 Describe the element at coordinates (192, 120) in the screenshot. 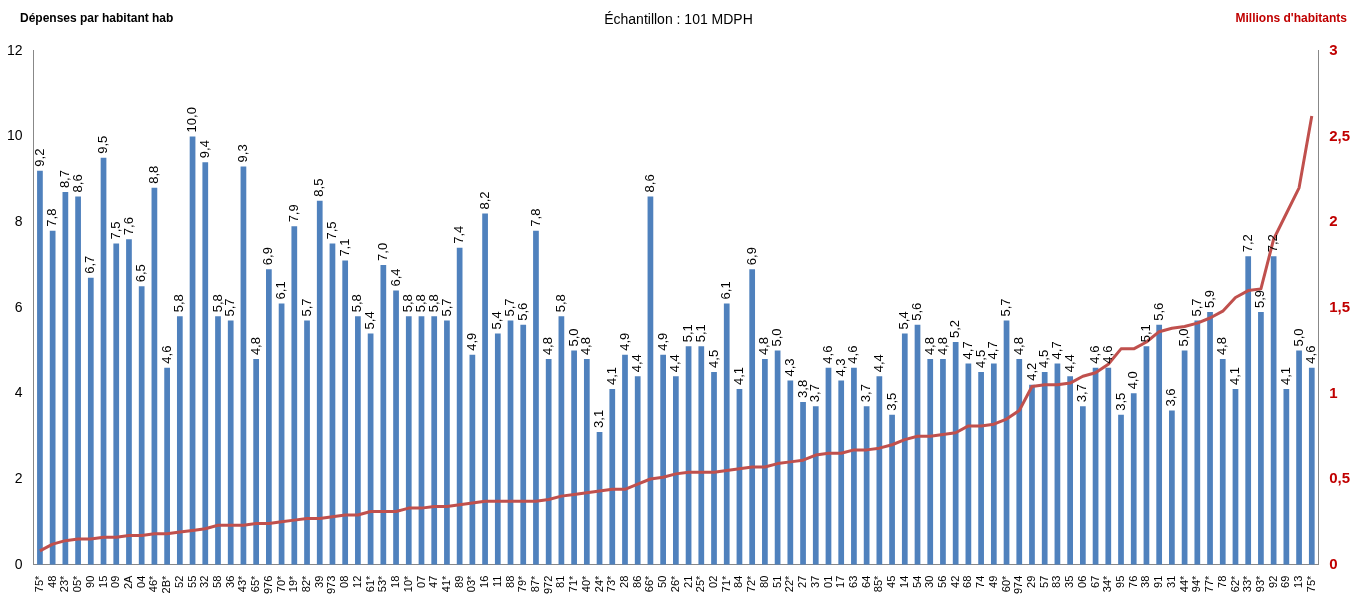

I see `data-label: 10,0` at that location.